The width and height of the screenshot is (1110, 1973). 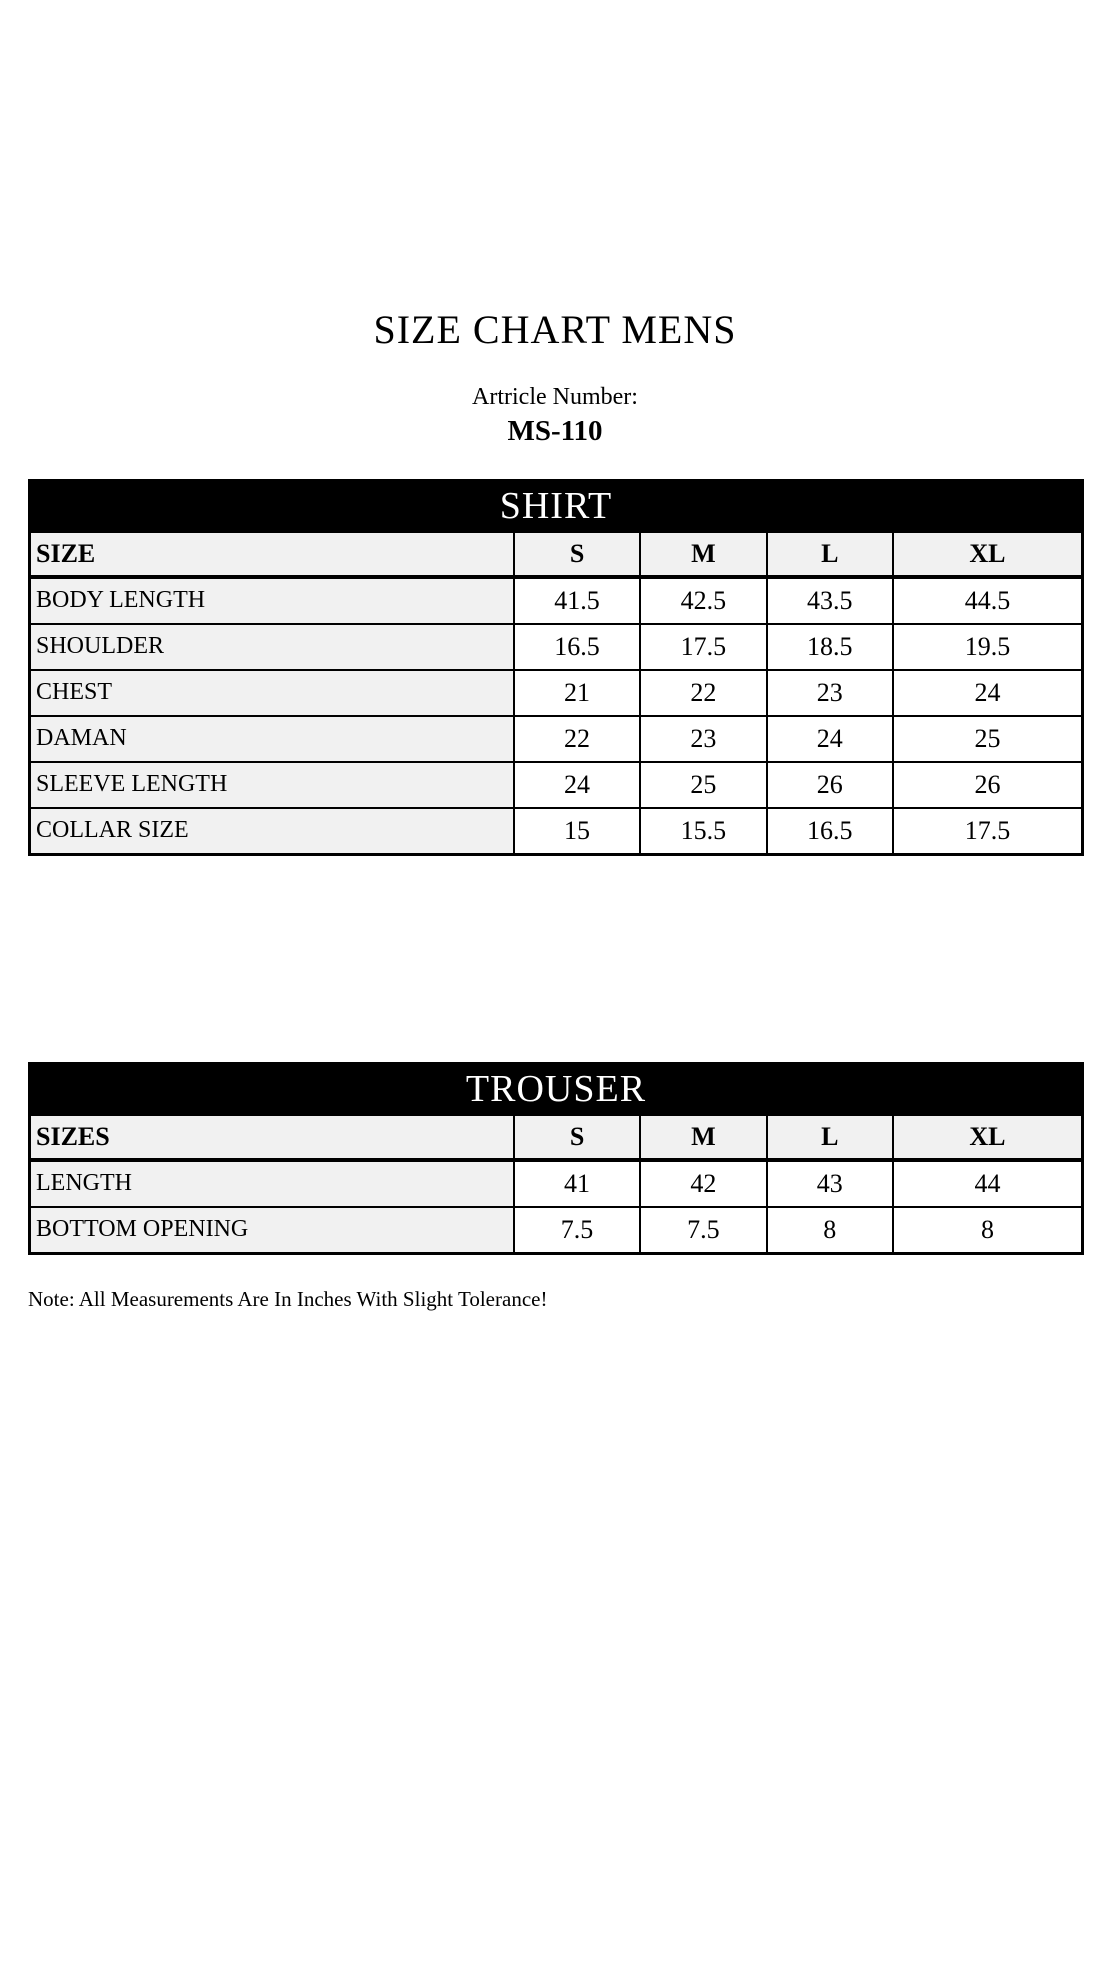 What do you see at coordinates (271, 692) in the screenshot?
I see `row-label: CHEST` at bounding box center [271, 692].